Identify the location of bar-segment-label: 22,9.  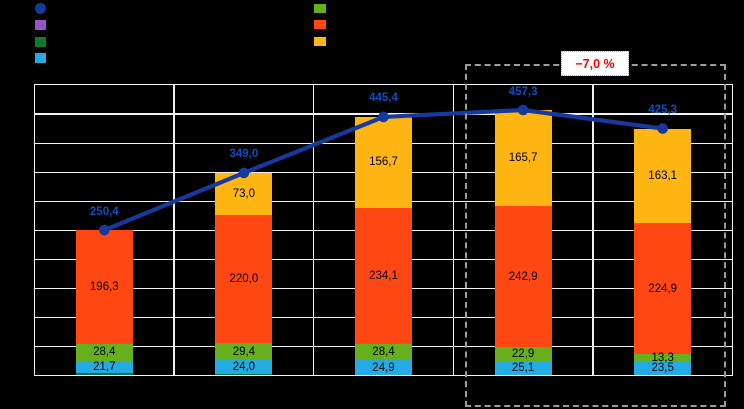
(523, 353).